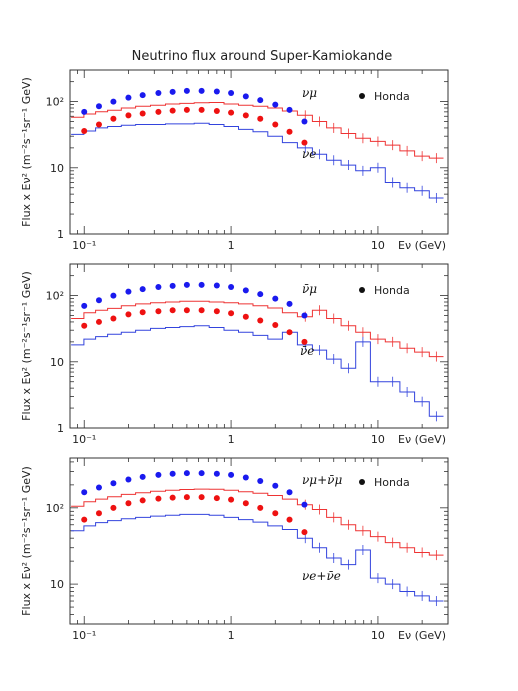 This screenshot has width=518, height=691. Describe the element at coordinates (309, 289) in the screenshot. I see `neutrino-label: ν̄μ` at that location.